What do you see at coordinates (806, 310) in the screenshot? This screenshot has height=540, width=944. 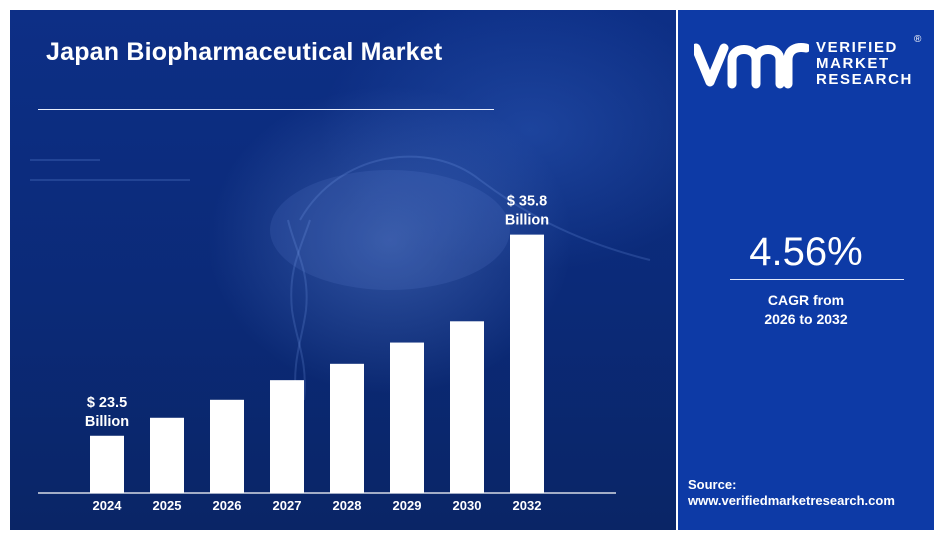 I see `cagr-label: CAGR from 2026 to 2032` at bounding box center [806, 310].